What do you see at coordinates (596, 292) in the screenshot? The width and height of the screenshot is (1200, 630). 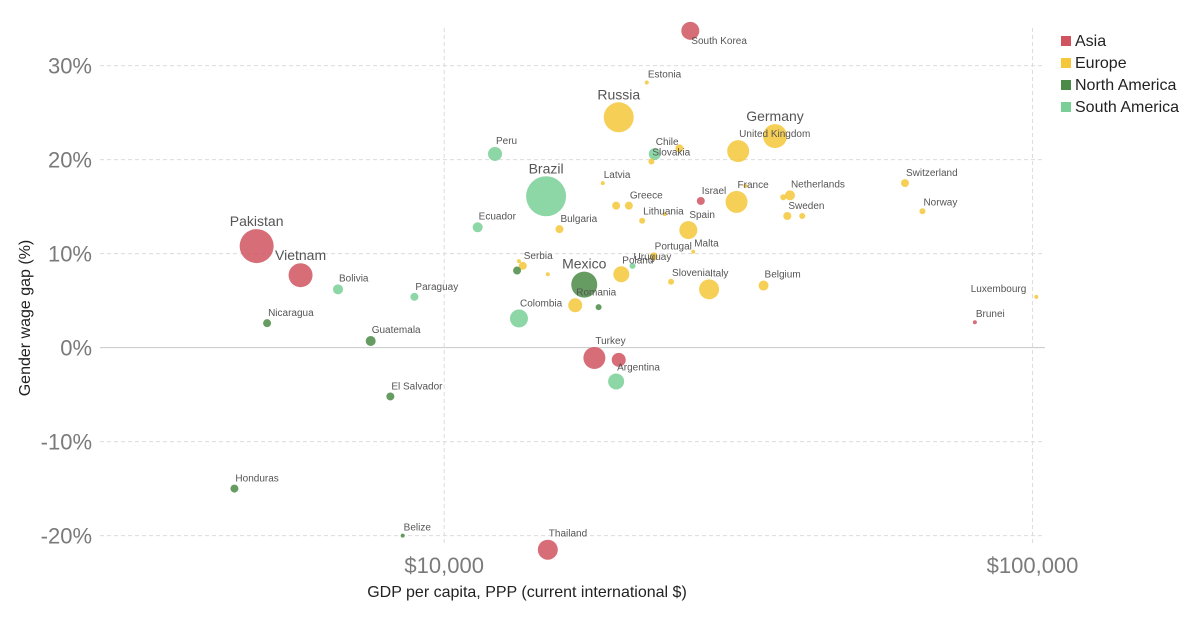 I see `data-point-label: Romania` at bounding box center [596, 292].